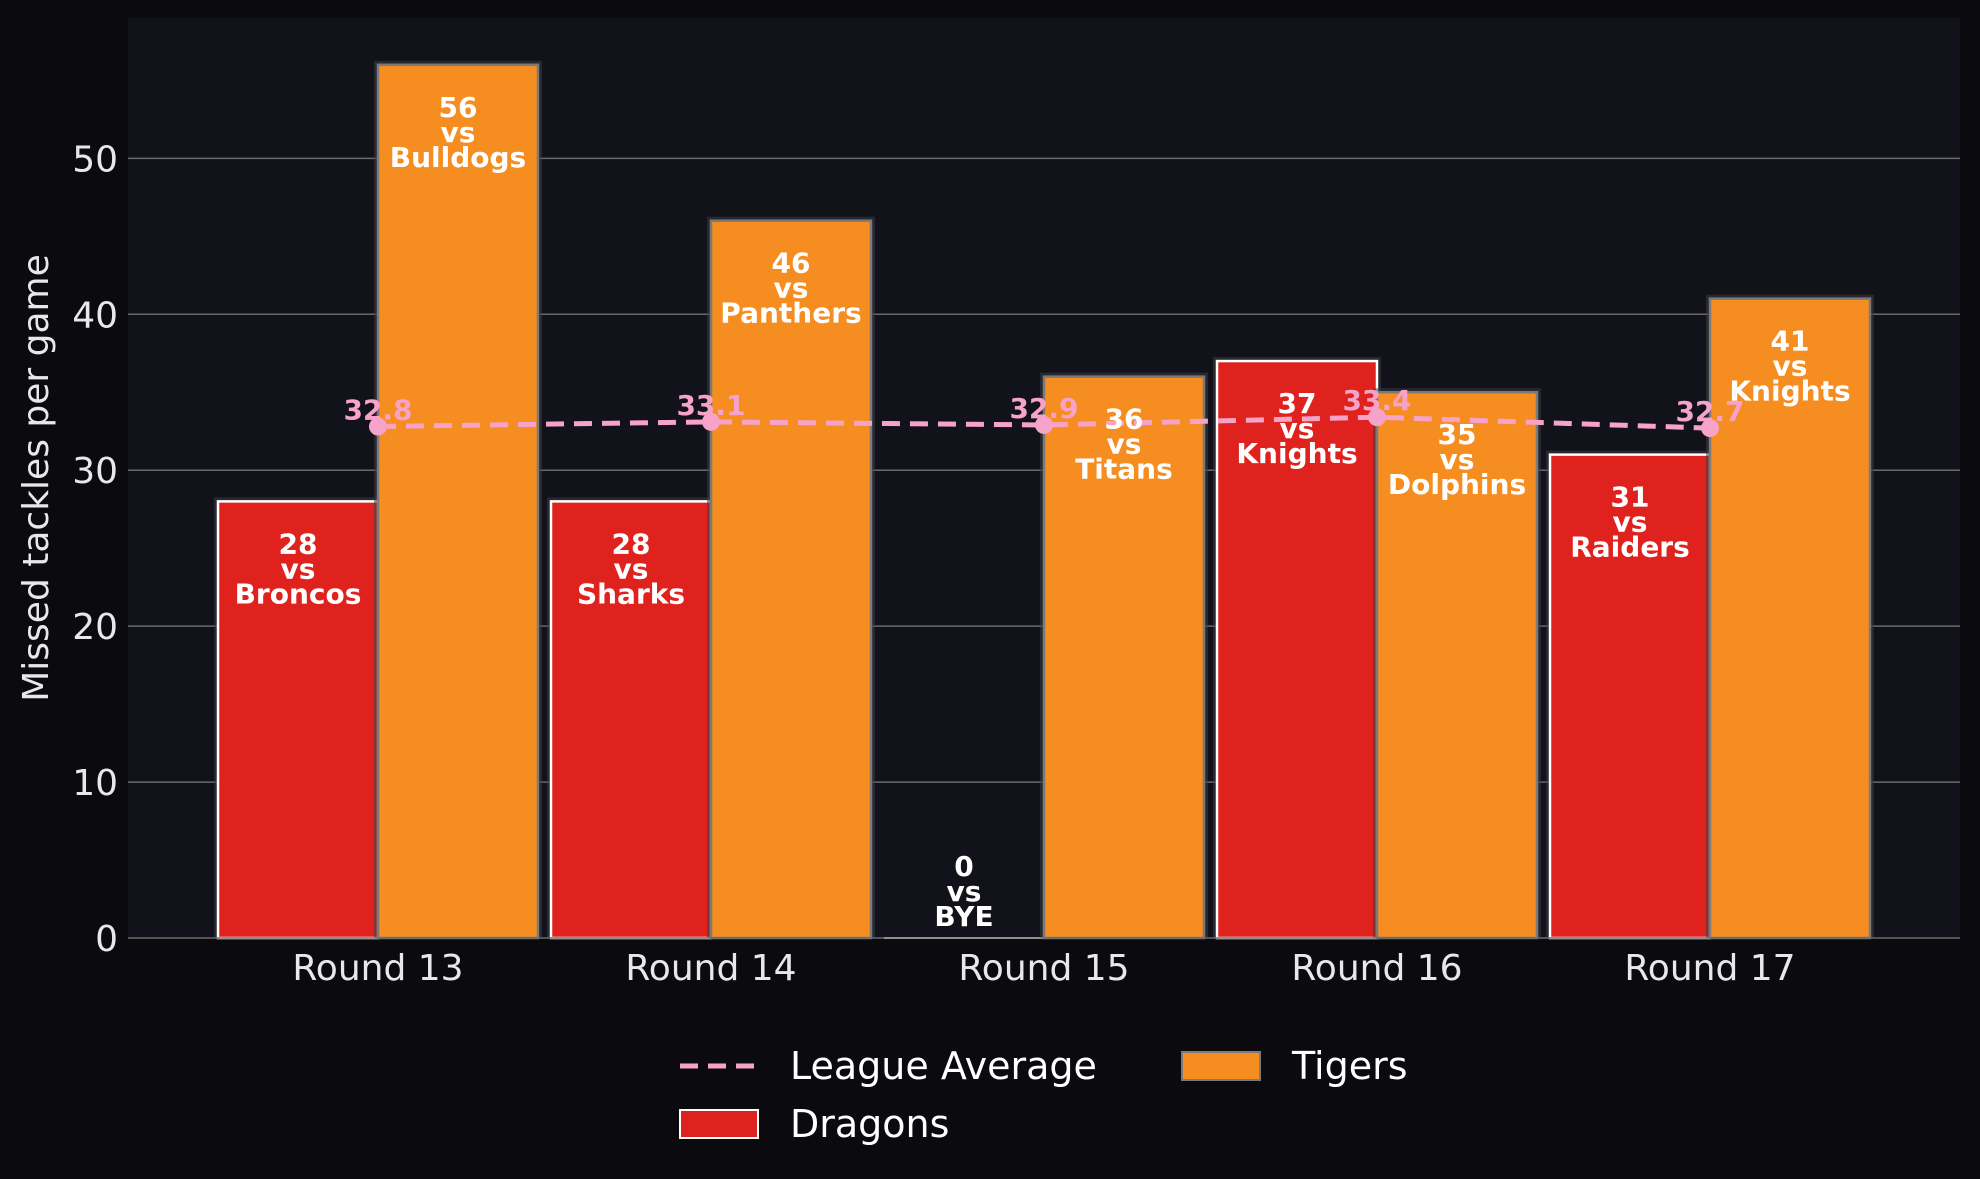 The image size is (1980, 1179). Describe the element at coordinates (710, 968) in the screenshot. I see `x-tick-label: Round 14` at that location.